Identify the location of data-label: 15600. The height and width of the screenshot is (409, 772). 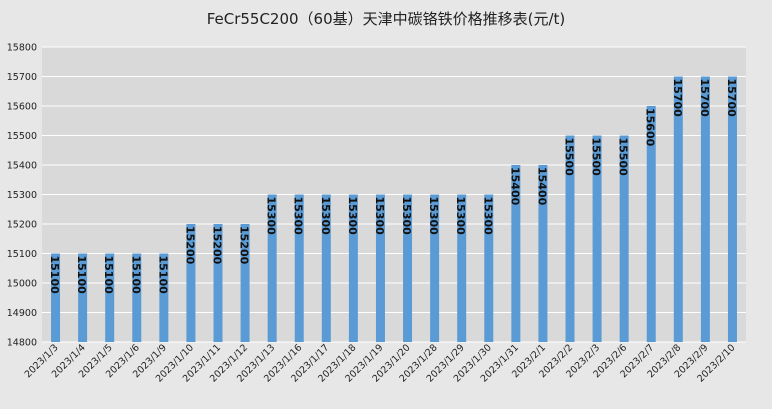
(650, 127).